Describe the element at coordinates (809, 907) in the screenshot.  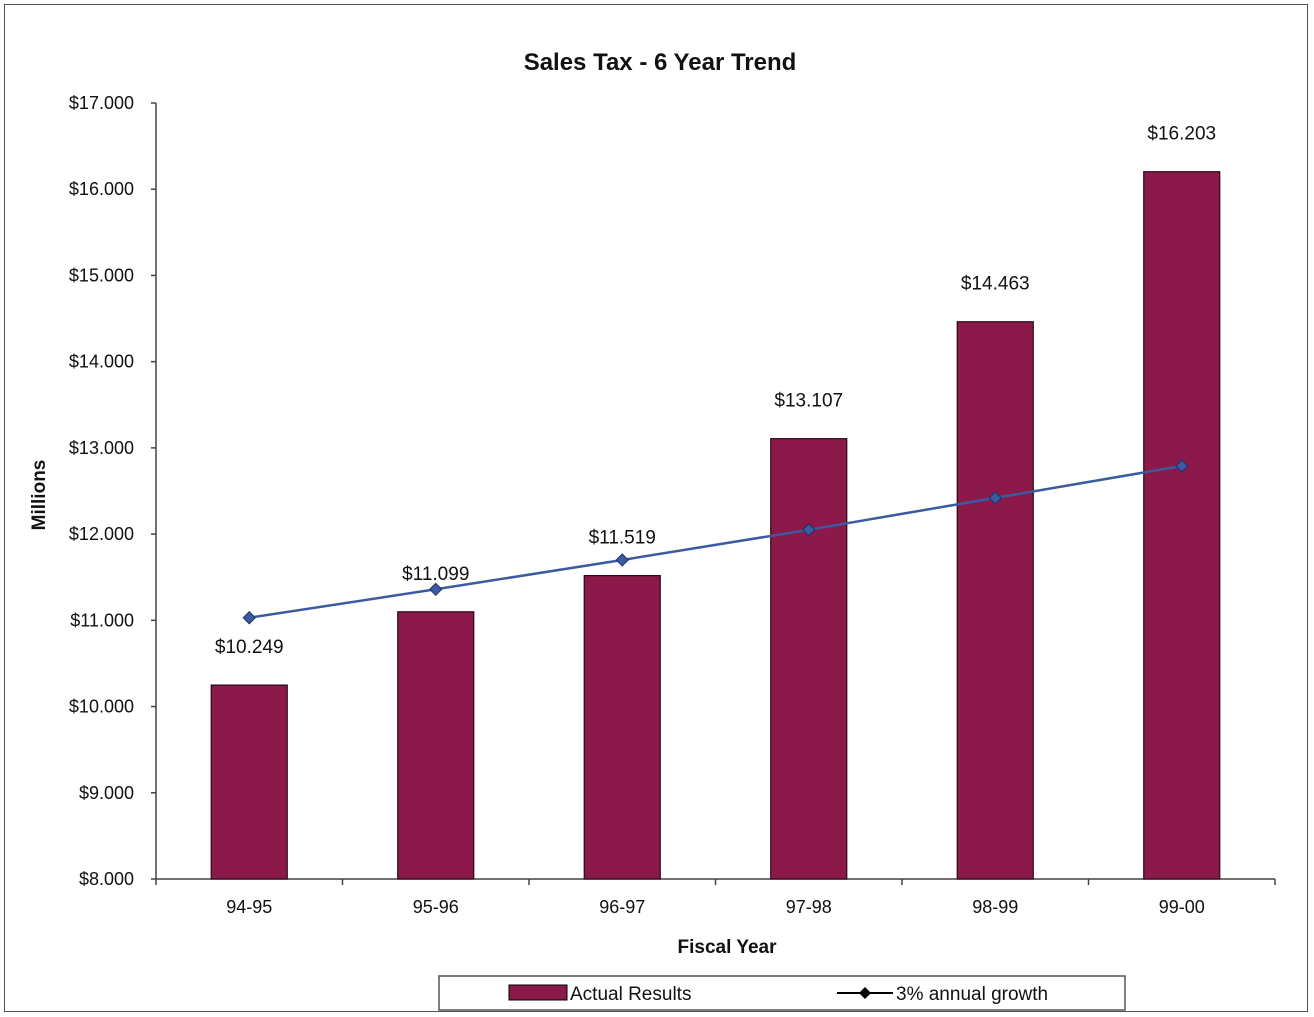
I see `x-tick-label: 97-98` at that location.